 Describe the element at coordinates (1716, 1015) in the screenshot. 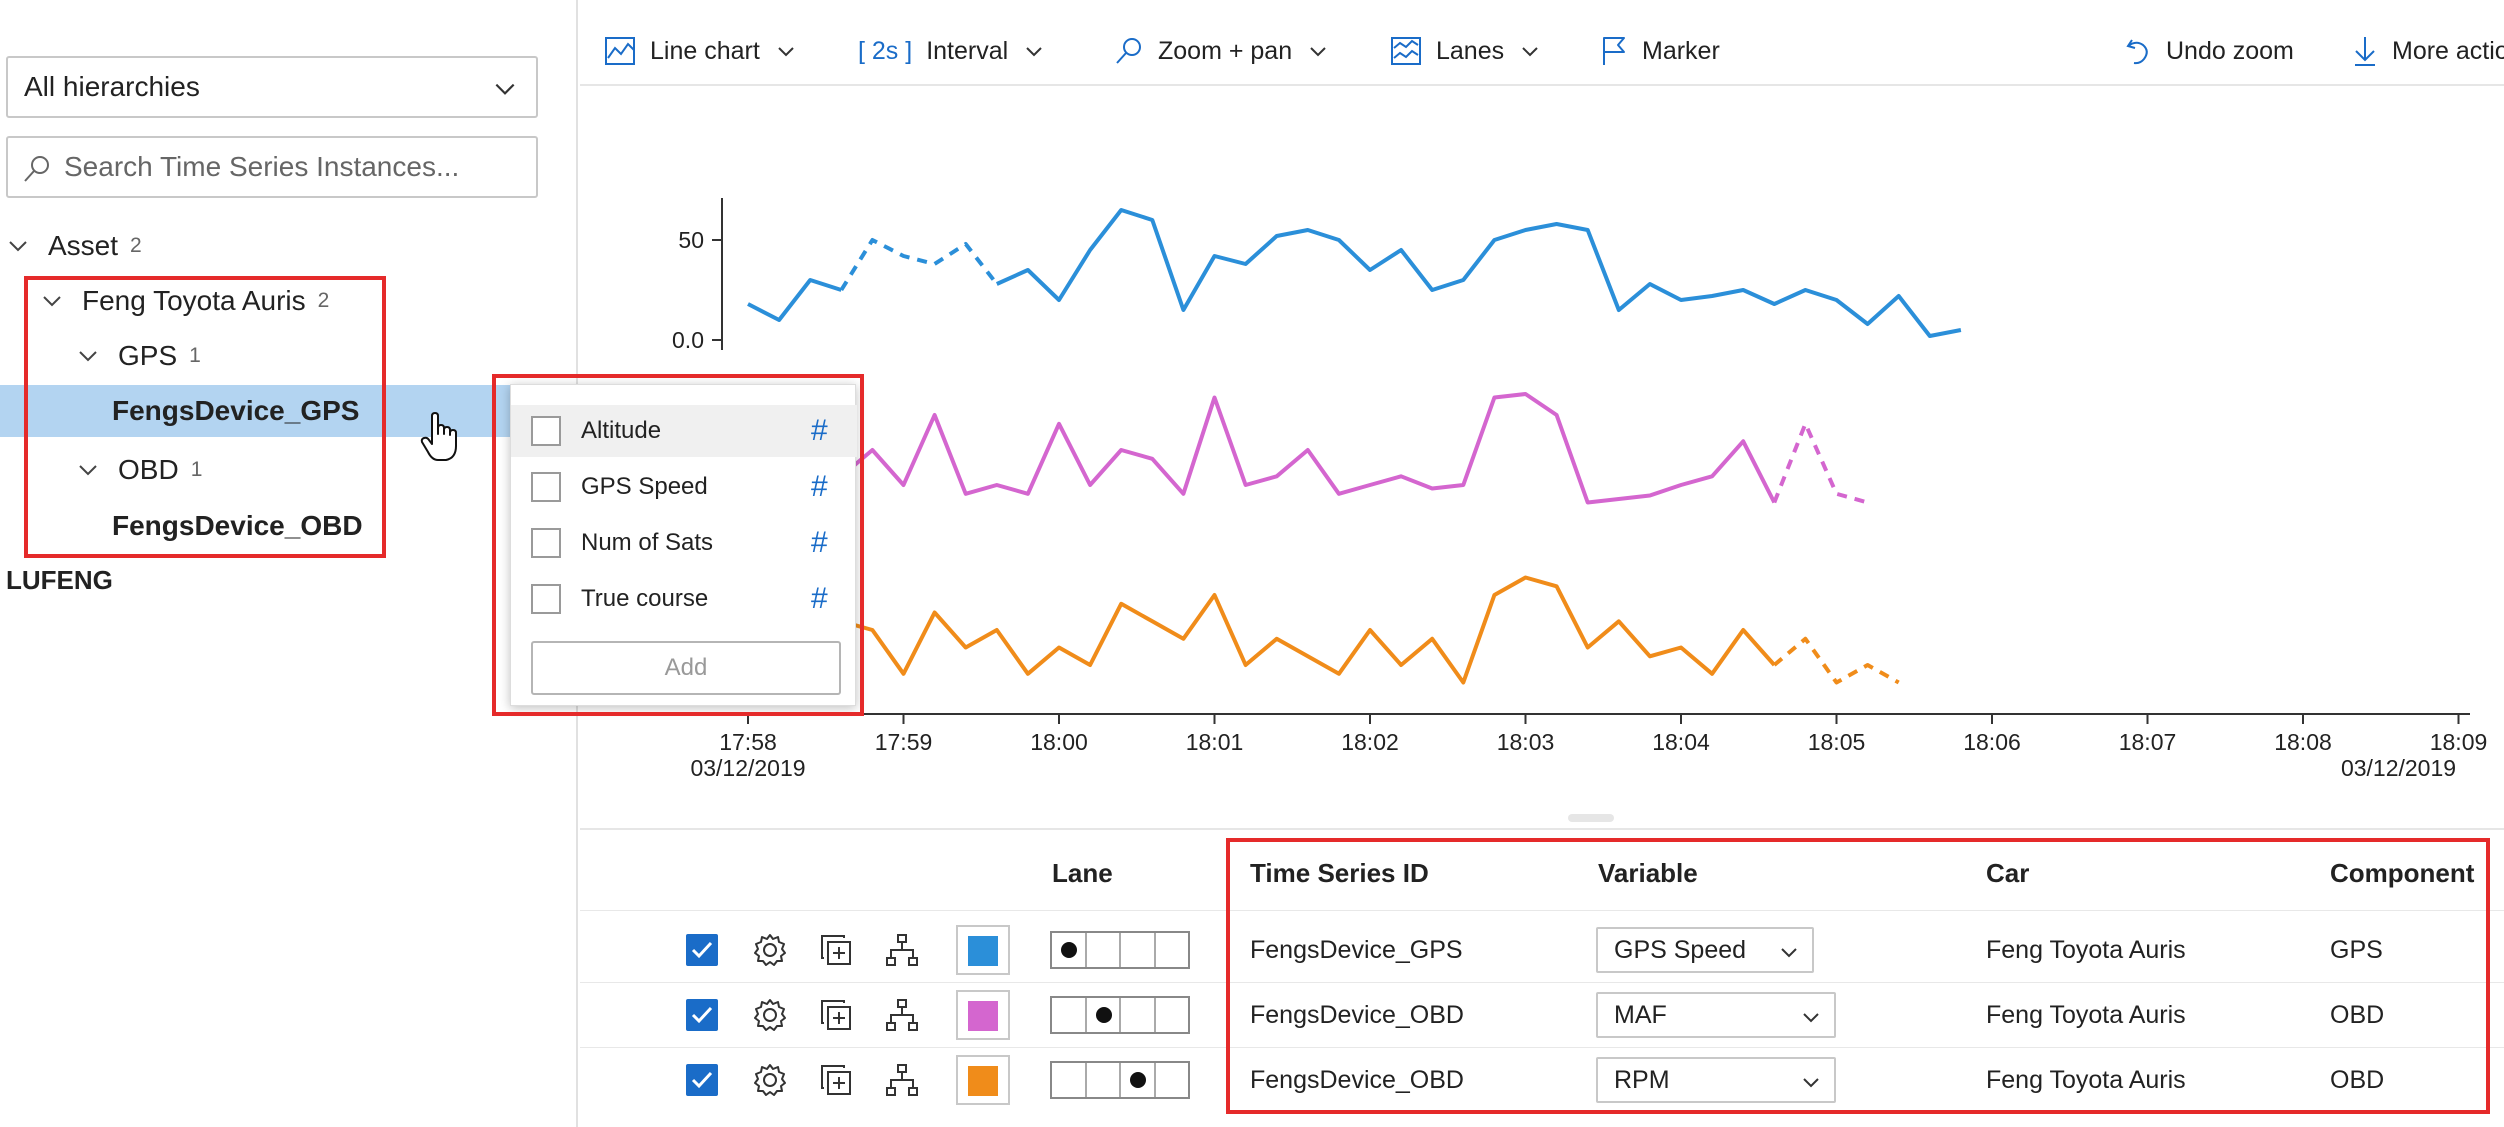

I see `variable-dropdown: MAF` at that location.